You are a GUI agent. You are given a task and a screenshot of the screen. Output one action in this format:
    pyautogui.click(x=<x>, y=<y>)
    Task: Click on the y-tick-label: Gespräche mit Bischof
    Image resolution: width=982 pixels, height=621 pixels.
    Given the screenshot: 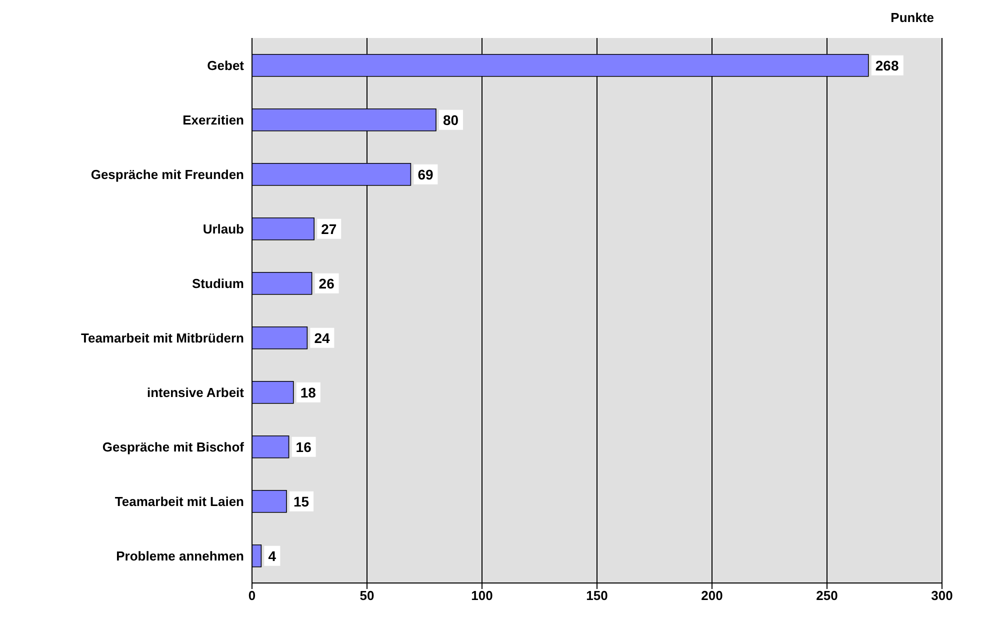 What is the action you would take?
    pyautogui.click(x=173, y=446)
    